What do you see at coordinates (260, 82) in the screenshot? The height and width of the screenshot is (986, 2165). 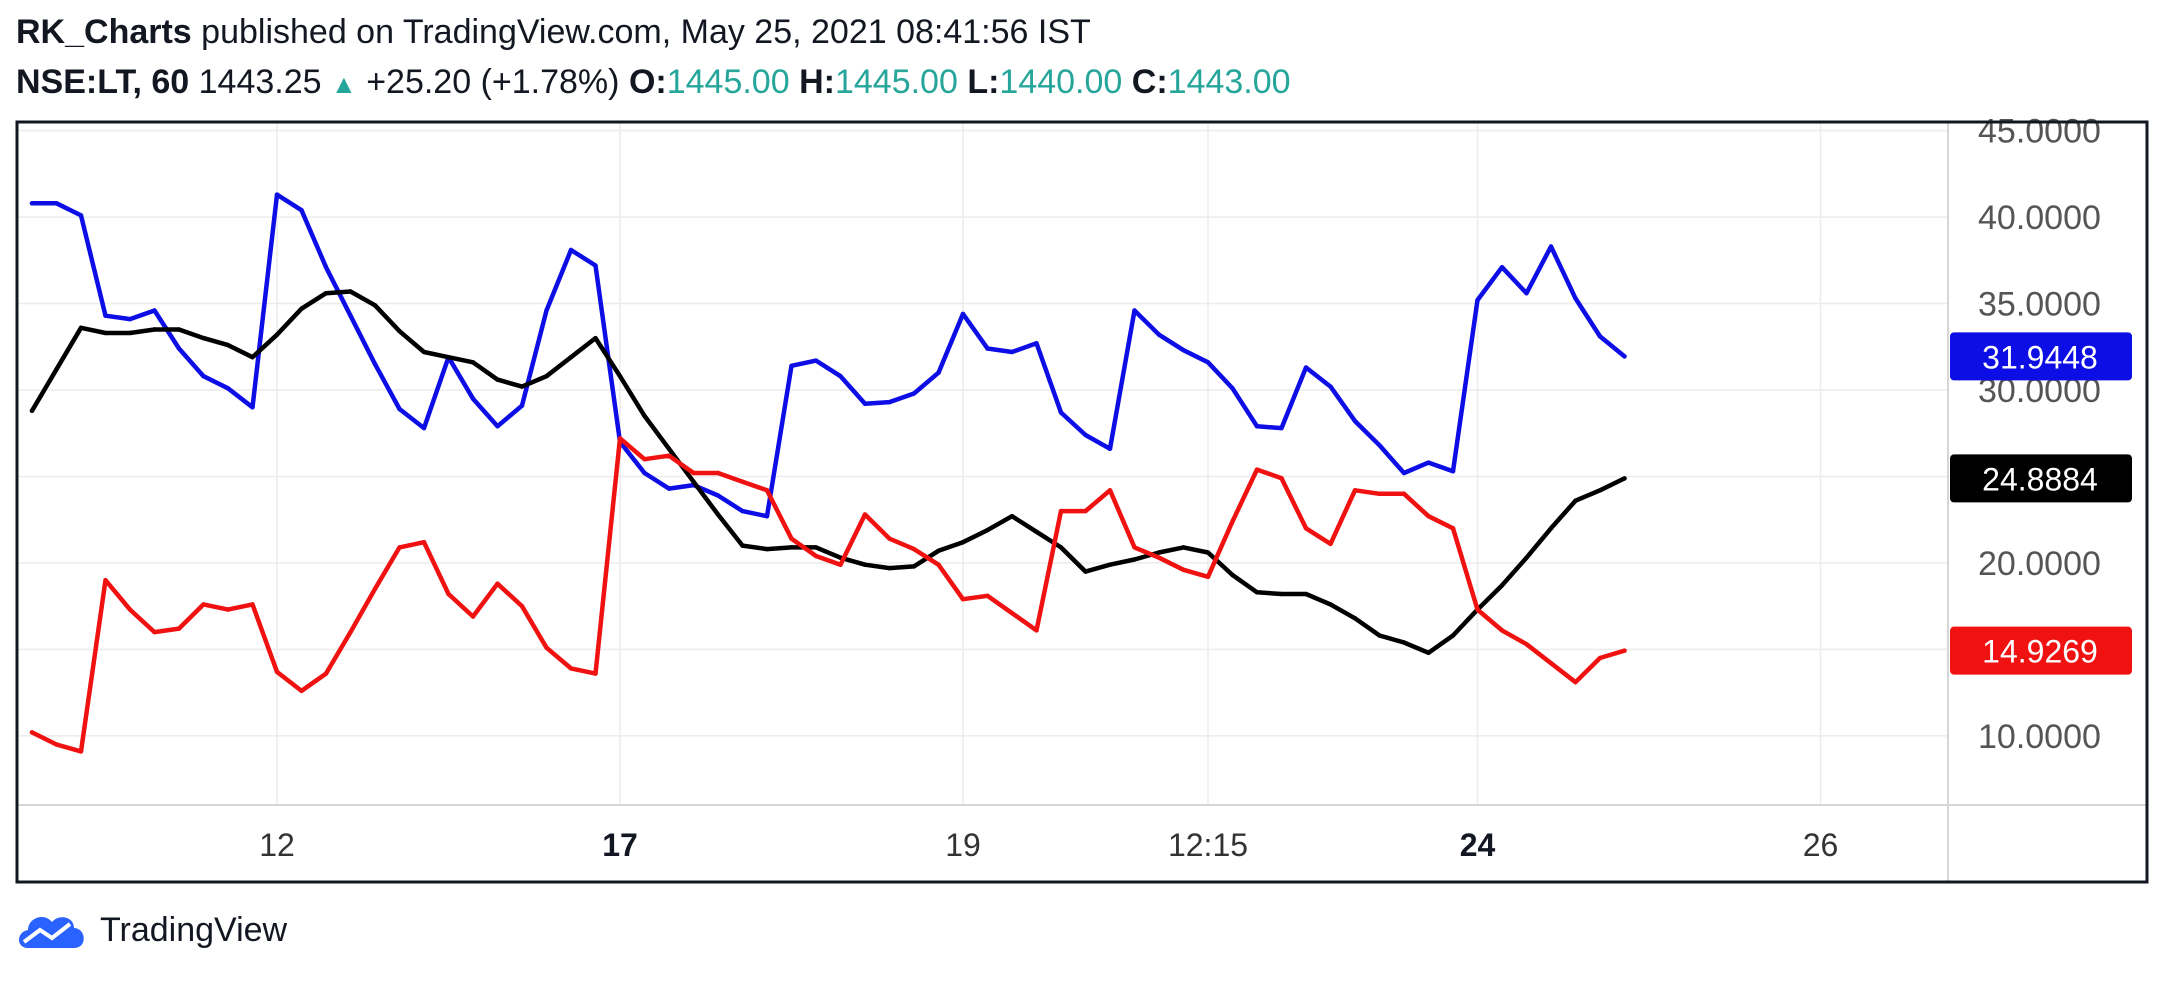 I see `last-price: 1443.25` at bounding box center [260, 82].